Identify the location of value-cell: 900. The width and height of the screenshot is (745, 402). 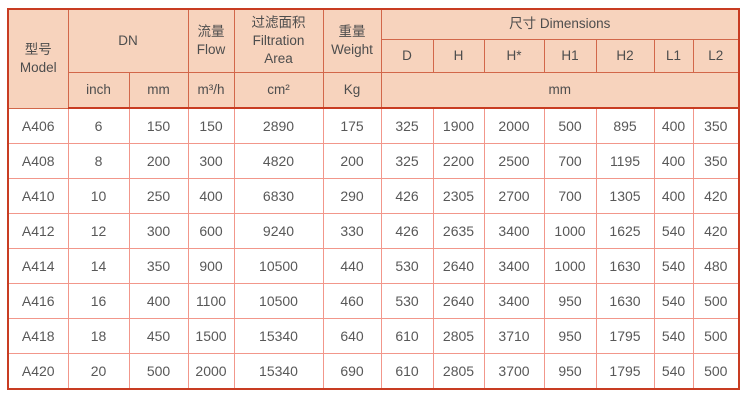
(211, 266).